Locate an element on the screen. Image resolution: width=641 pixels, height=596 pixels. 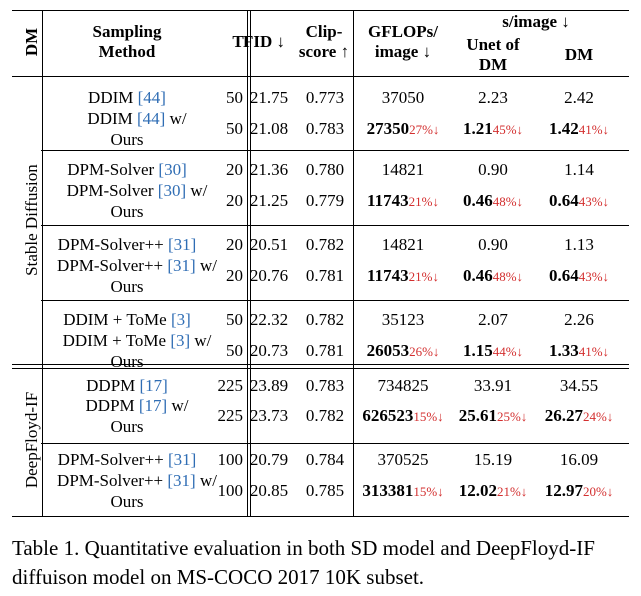
cell-fid: 20.79 is located at coordinates (269, 459).